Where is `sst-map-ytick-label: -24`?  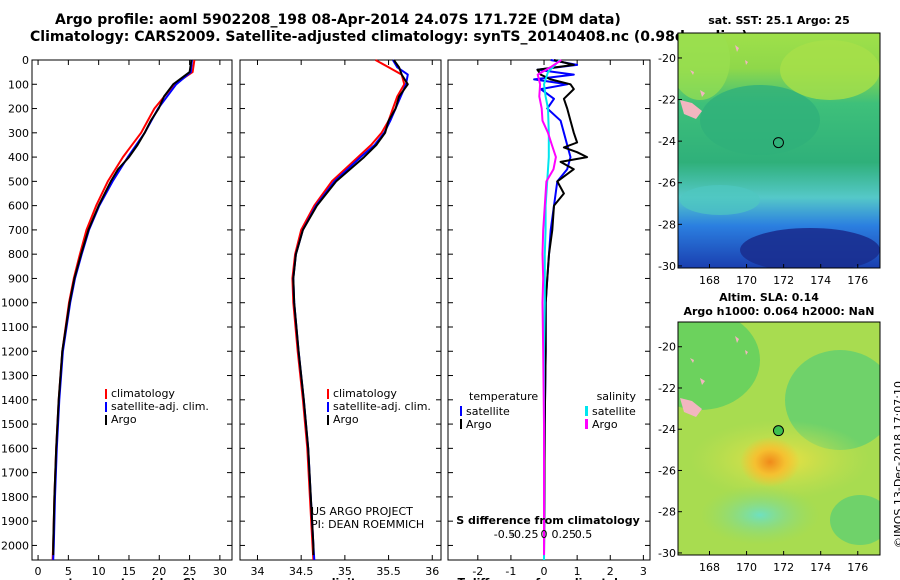
sst-map-ytick-label: -24 is located at coordinates (667, 141).